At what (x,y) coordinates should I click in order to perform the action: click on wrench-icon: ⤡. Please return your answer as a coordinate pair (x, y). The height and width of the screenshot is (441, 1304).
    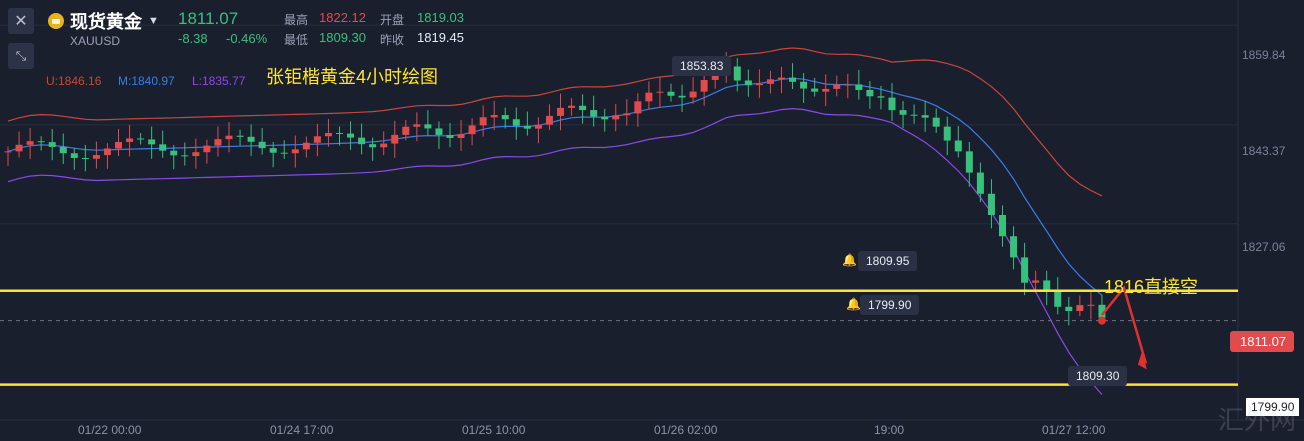
    Looking at the image, I should click on (21, 55).